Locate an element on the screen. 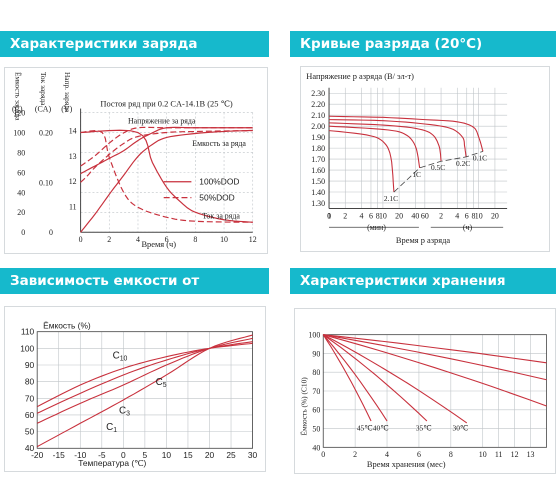 The width and height of the screenshot is (560, 504). discharge-y-tick: 1.70 is located at coordinates (318, 159).